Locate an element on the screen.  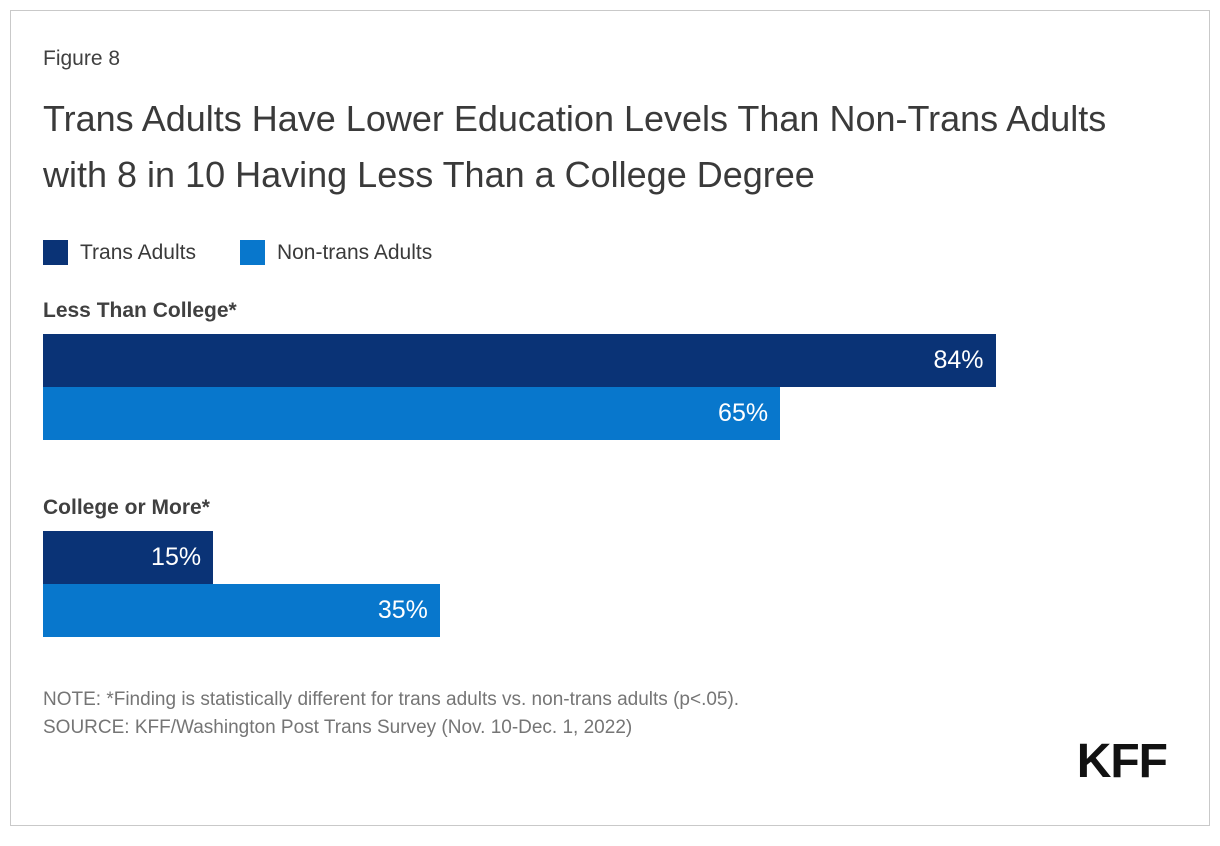
legend: Trans Adults Non-trans Adults is located at coordinates (610, 252).